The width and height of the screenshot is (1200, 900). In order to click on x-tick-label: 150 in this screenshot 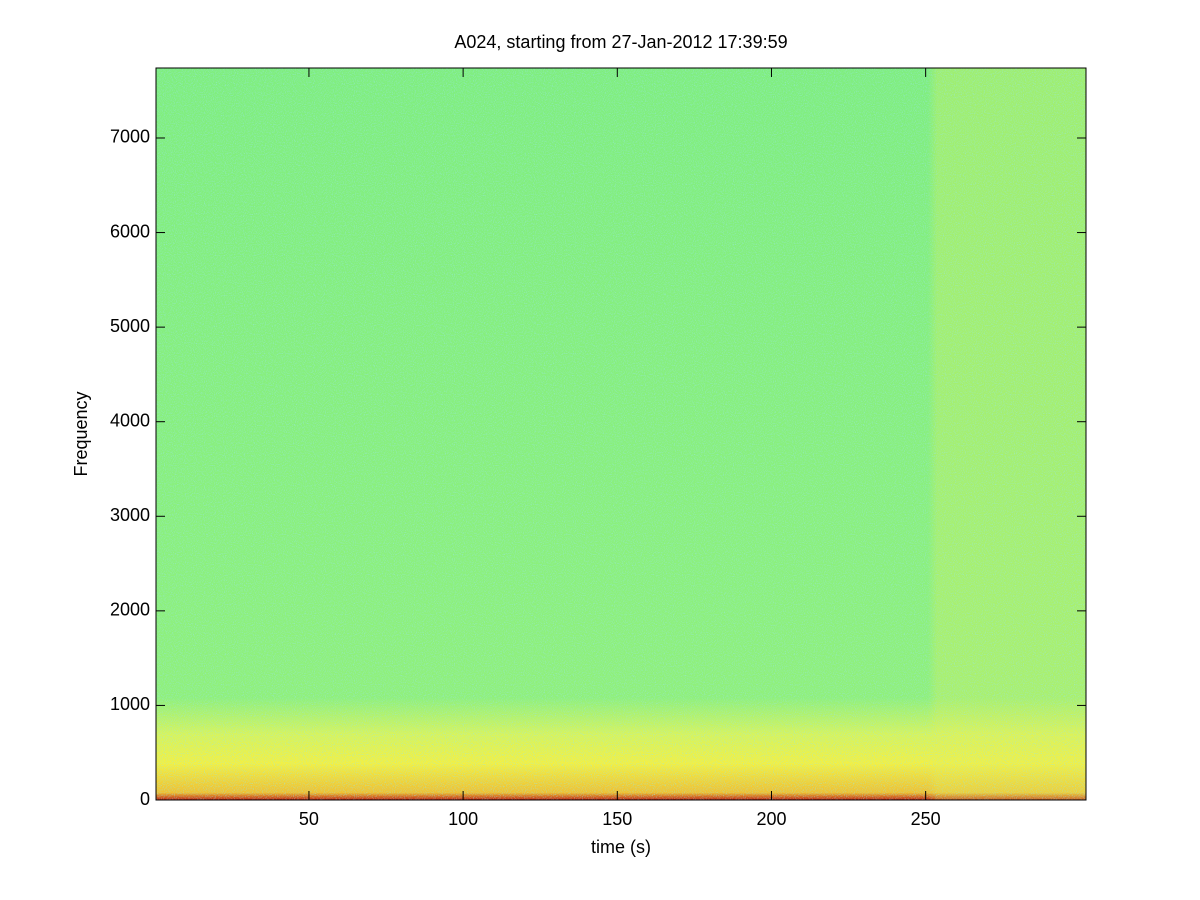, I will do `click(617, 819)`.